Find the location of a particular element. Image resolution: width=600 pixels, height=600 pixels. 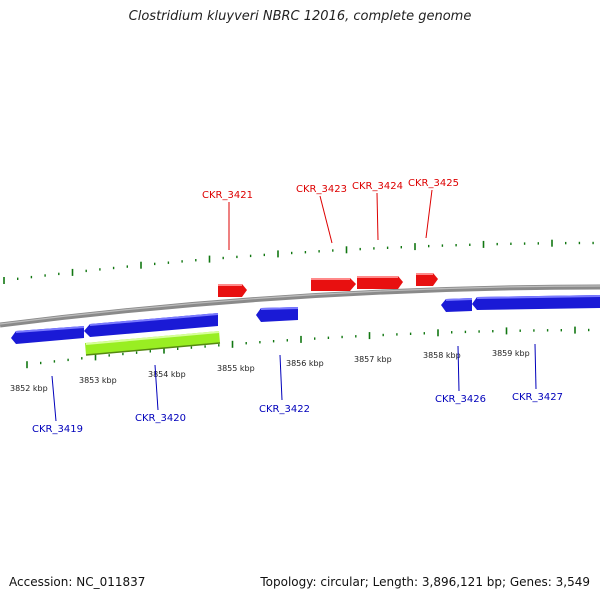

accession-text: Accession: NC_011837 is located at coordinates (77, 582).